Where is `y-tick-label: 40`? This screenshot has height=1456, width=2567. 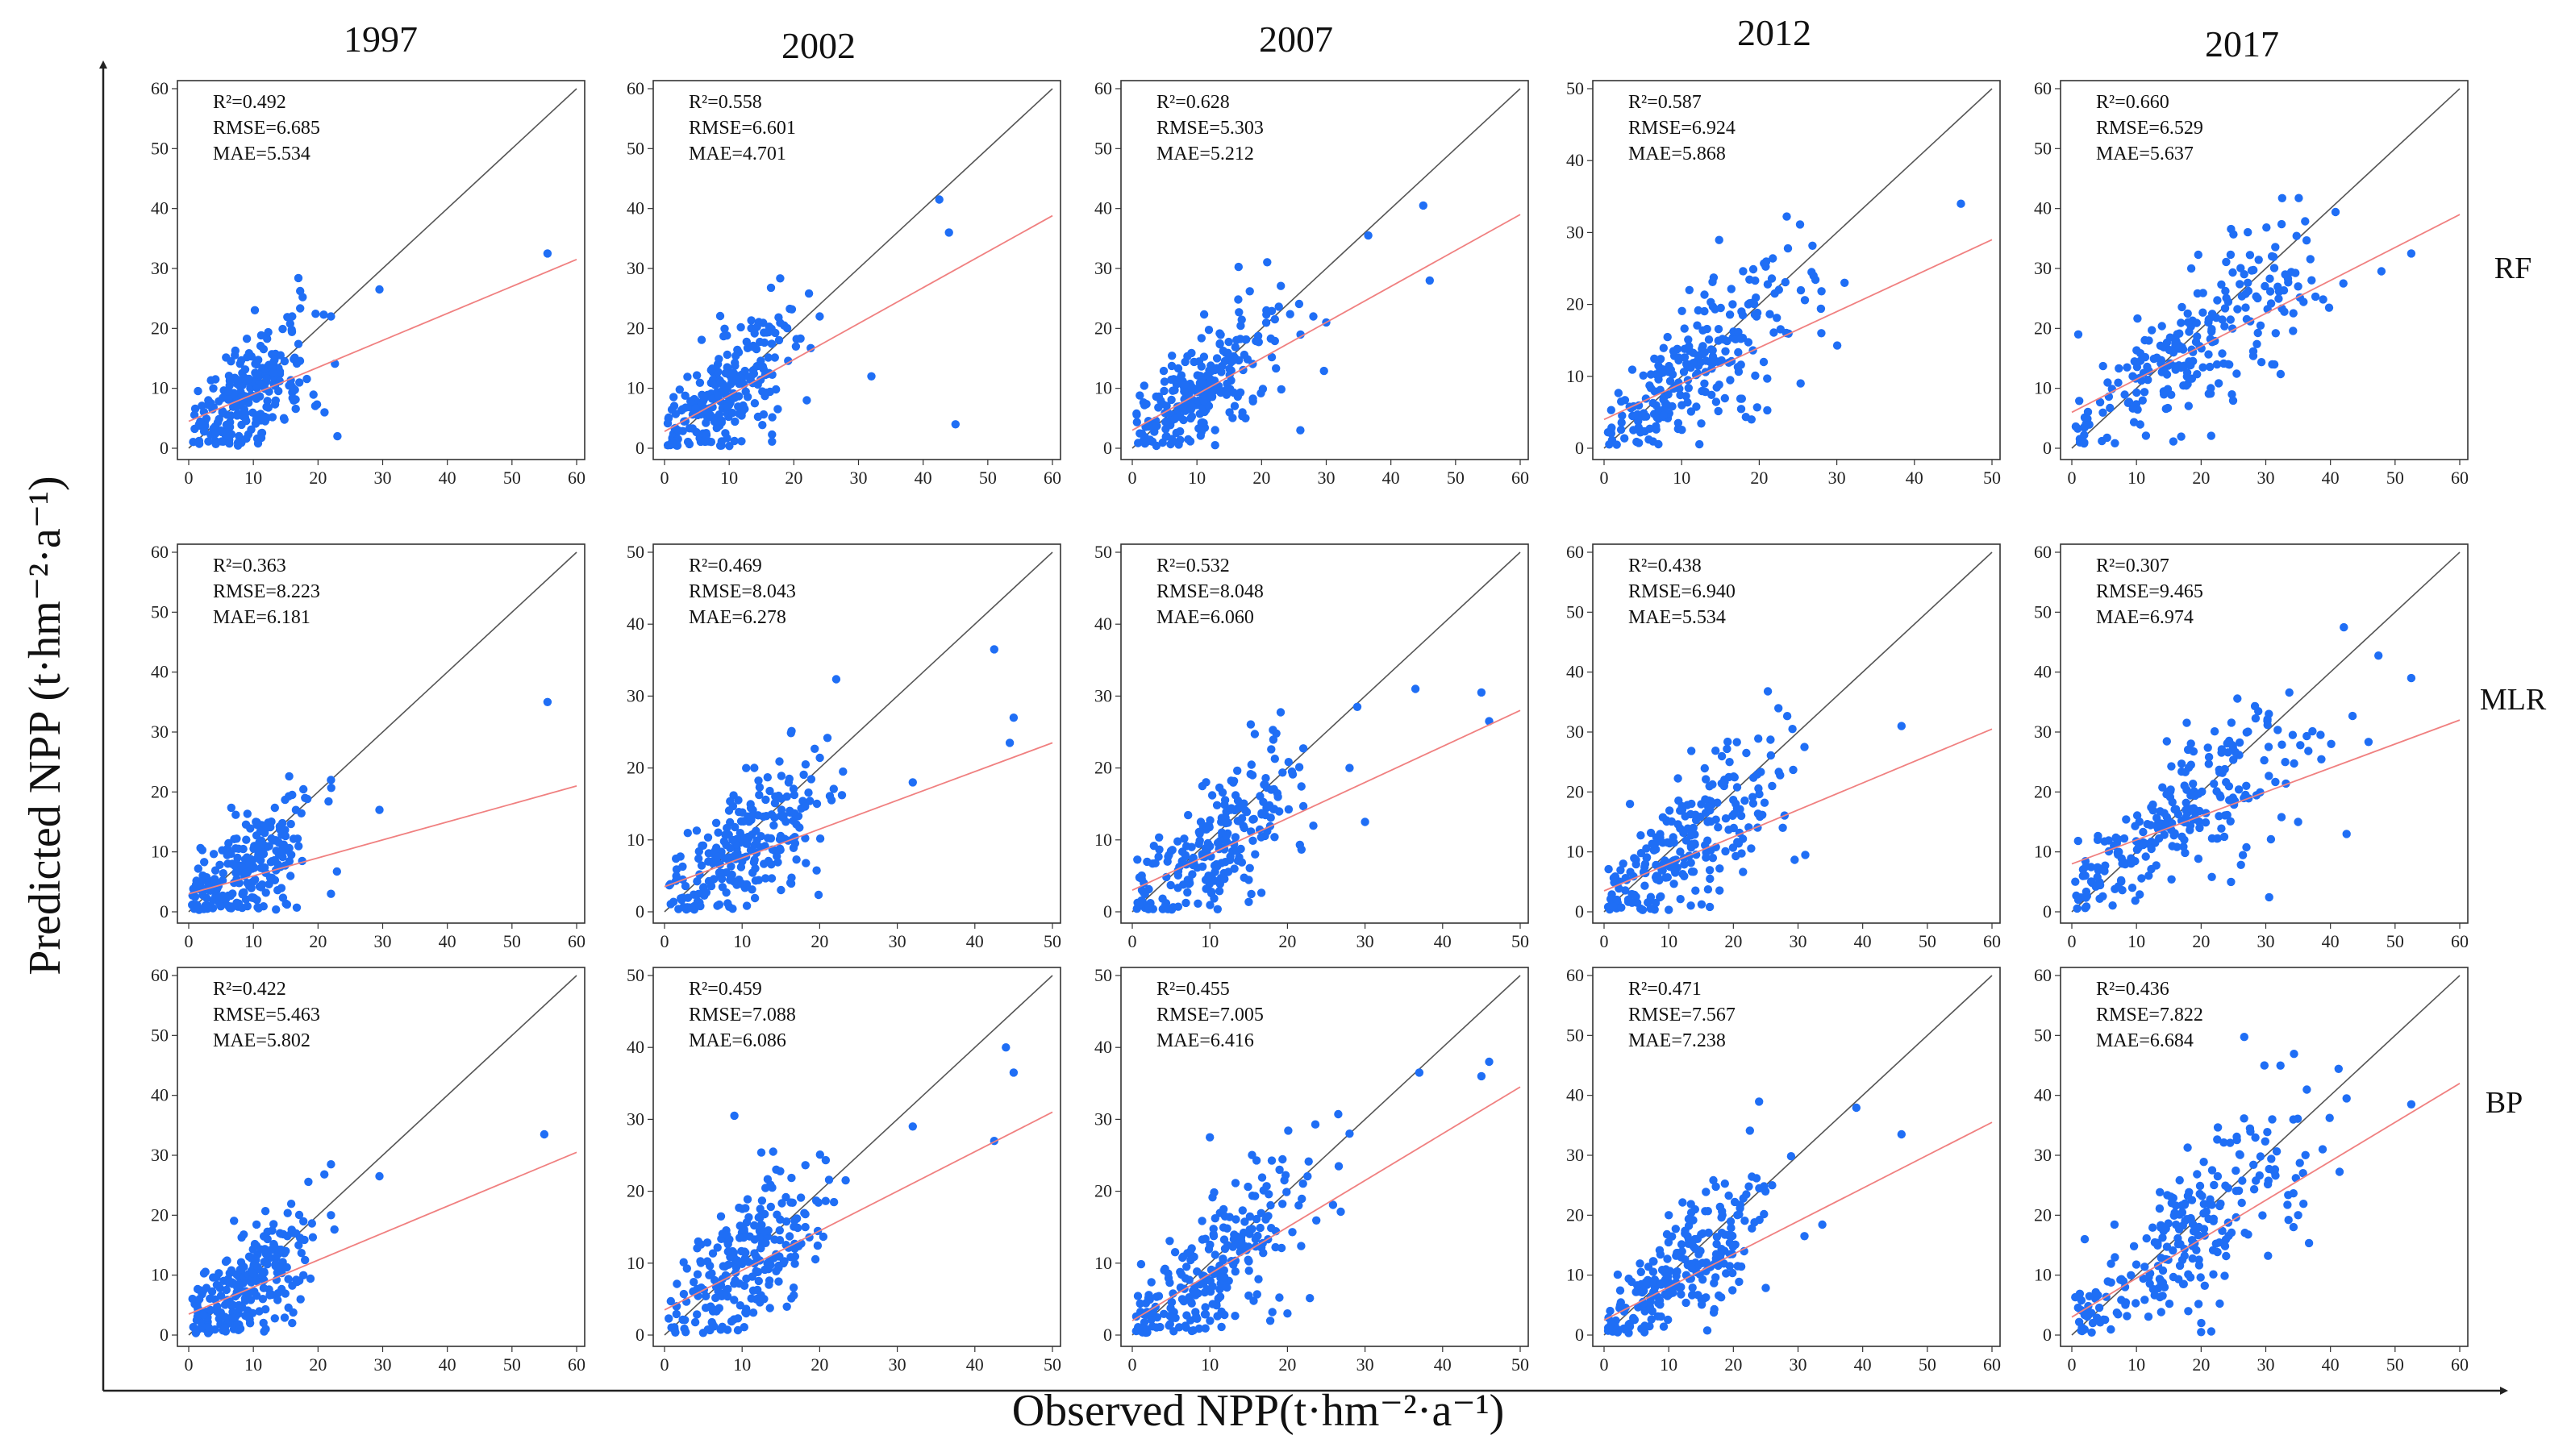
y-tick-label: 40 is located at coordinates (1575, 672).